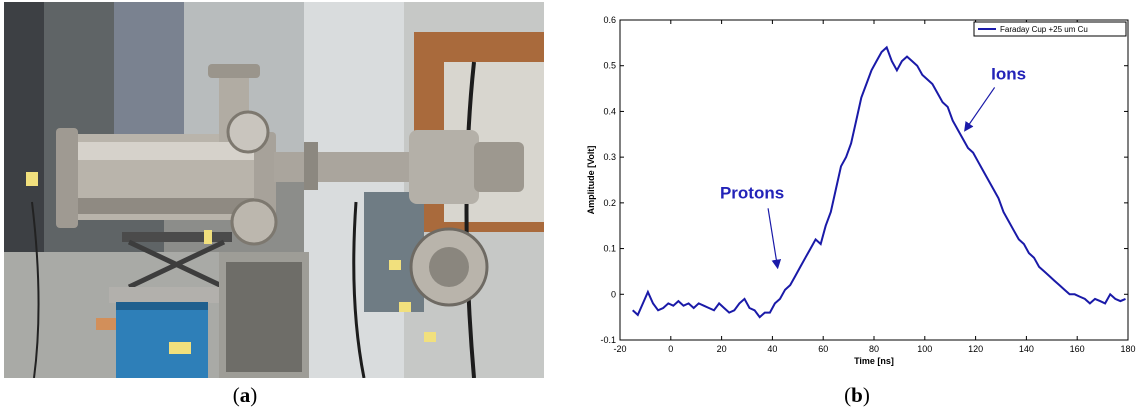 The height and width of the screenshot is (415, 1141). What do you see at coordinates (670, 349) in the screenshot?
I see `x-tick-label: 0` at bounding box center [670, 349].